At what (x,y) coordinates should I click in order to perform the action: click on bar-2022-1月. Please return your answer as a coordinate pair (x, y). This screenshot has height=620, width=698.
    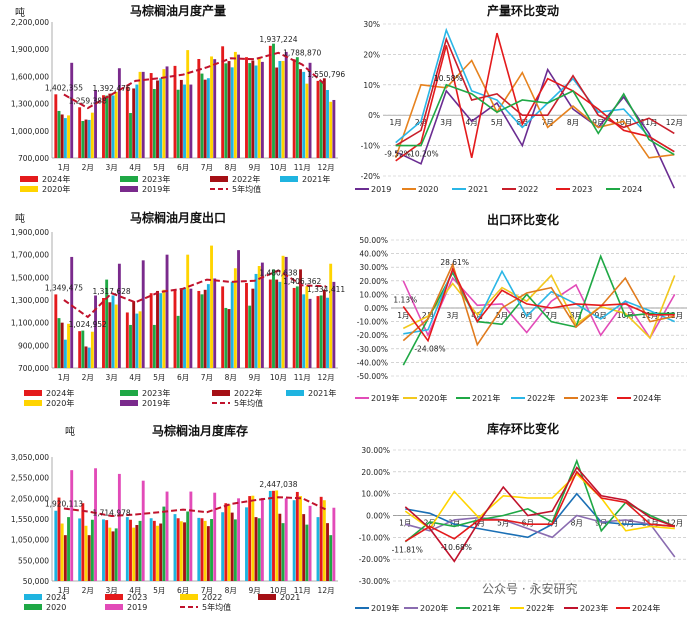
    Looking at the image, I should click on (62, 552).